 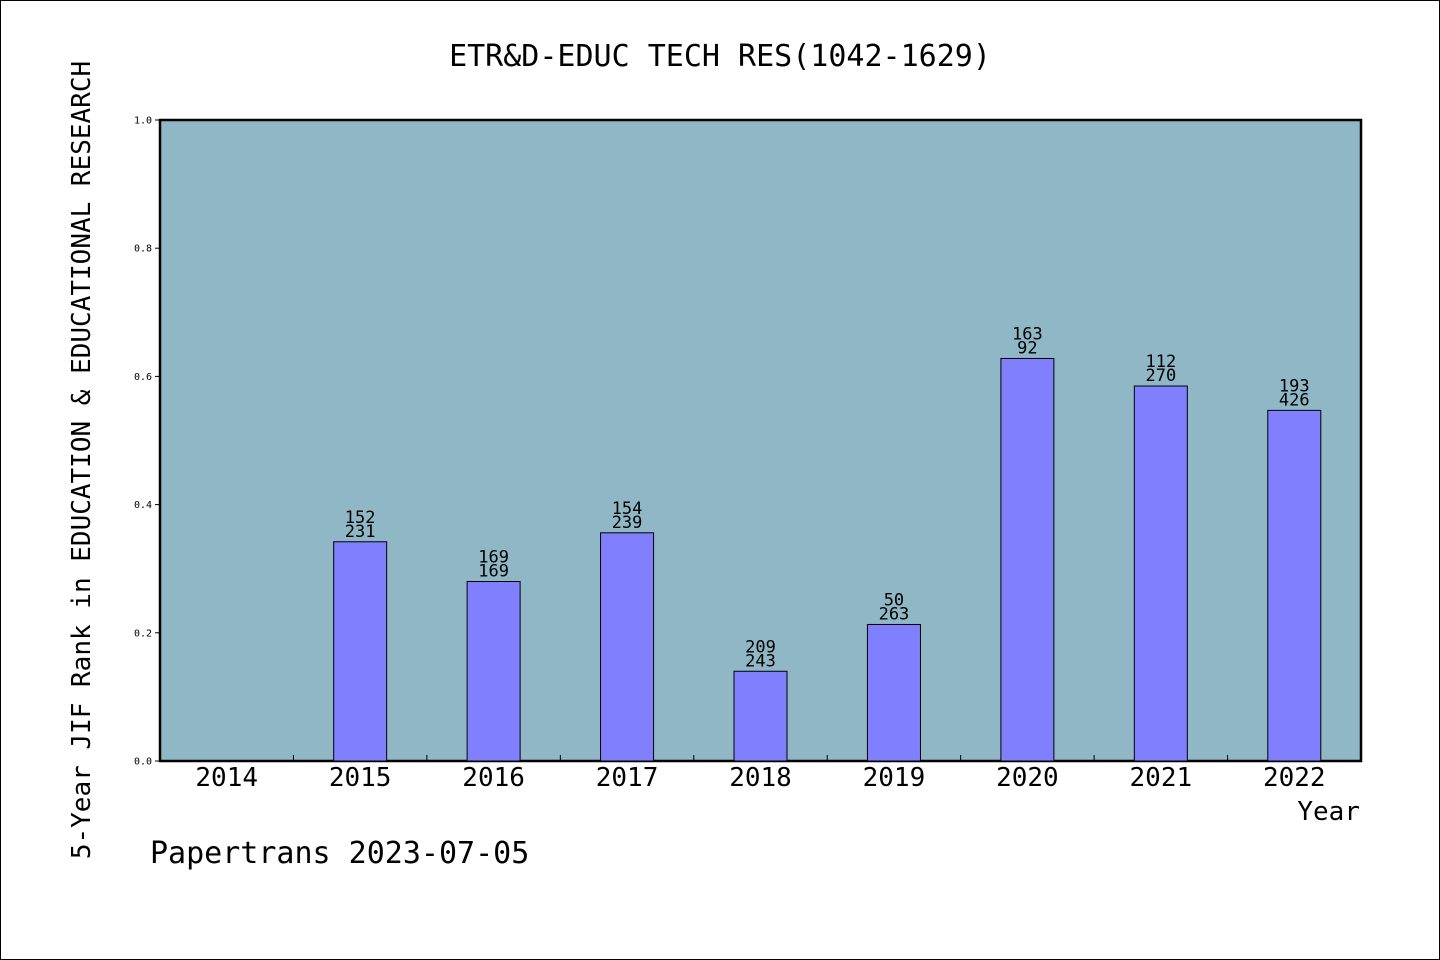 What do you see at coordinates (1027, 559) in the screenshot?
I see `bar-2020` at bounding box center [1027, 559].